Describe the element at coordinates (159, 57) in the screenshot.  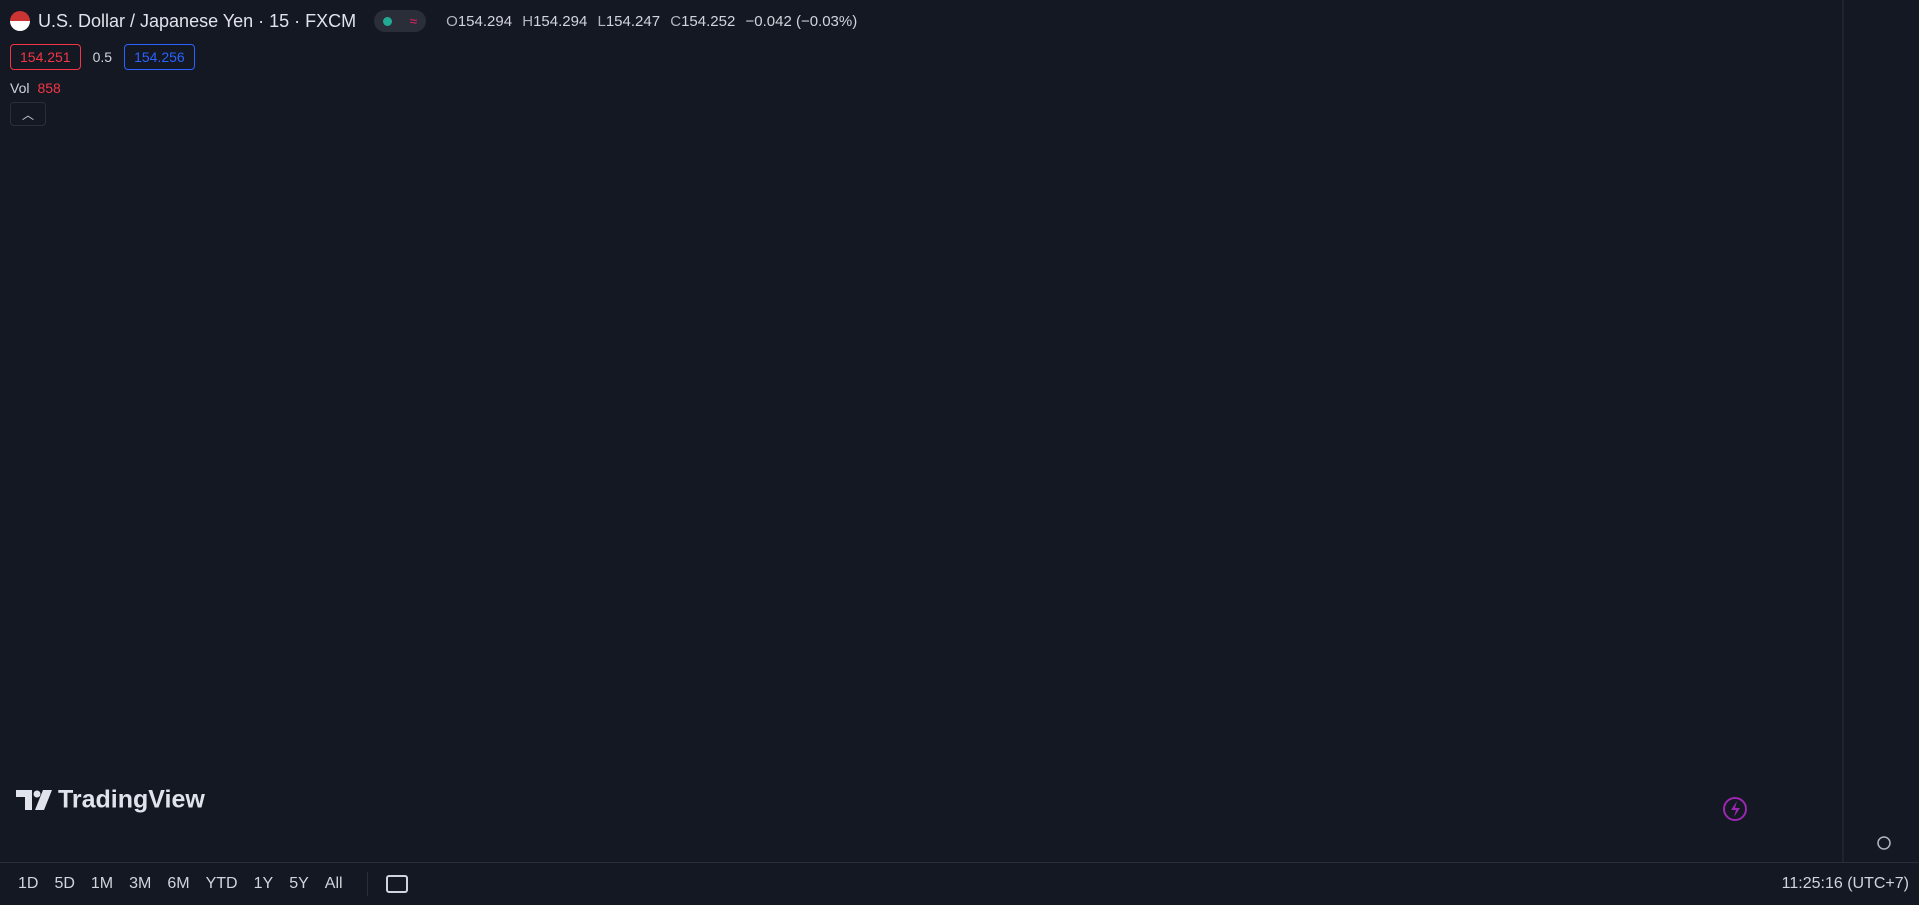
I see `ask: 154.256` at that location.